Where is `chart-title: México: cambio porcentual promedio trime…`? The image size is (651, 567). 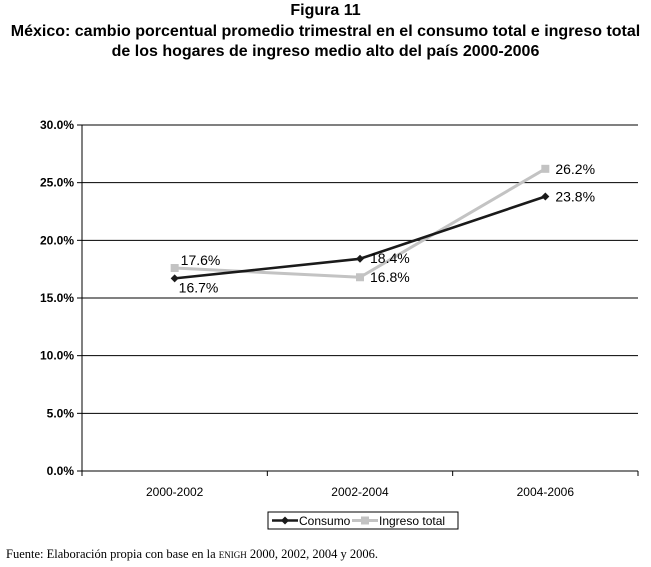 chart-title: México: cambio porcentual promedio trime… is located at coordinates (325, 41).